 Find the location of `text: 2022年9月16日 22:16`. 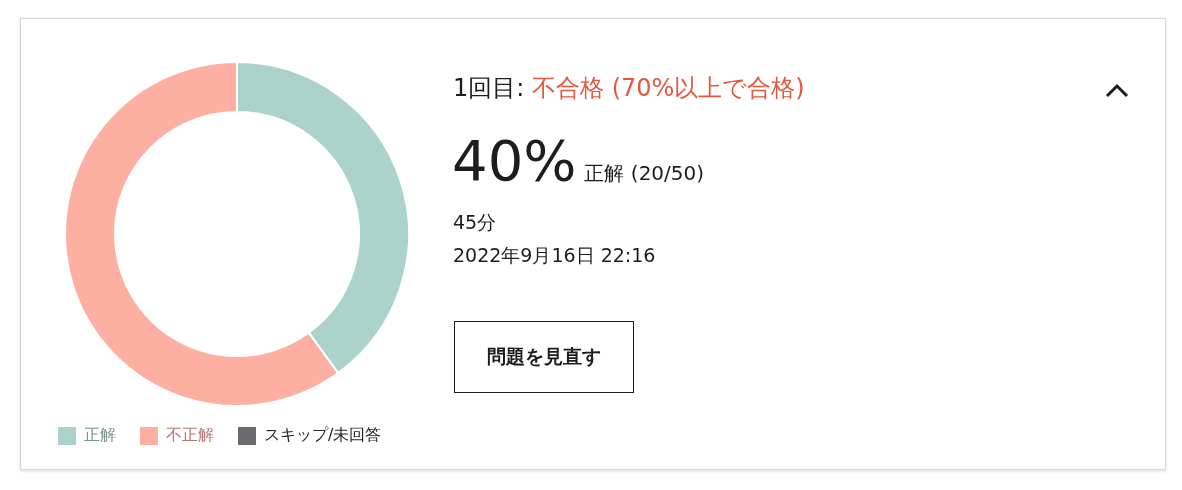

text: 2022年9月16日 22:16 is located at coordinates (554, 255).